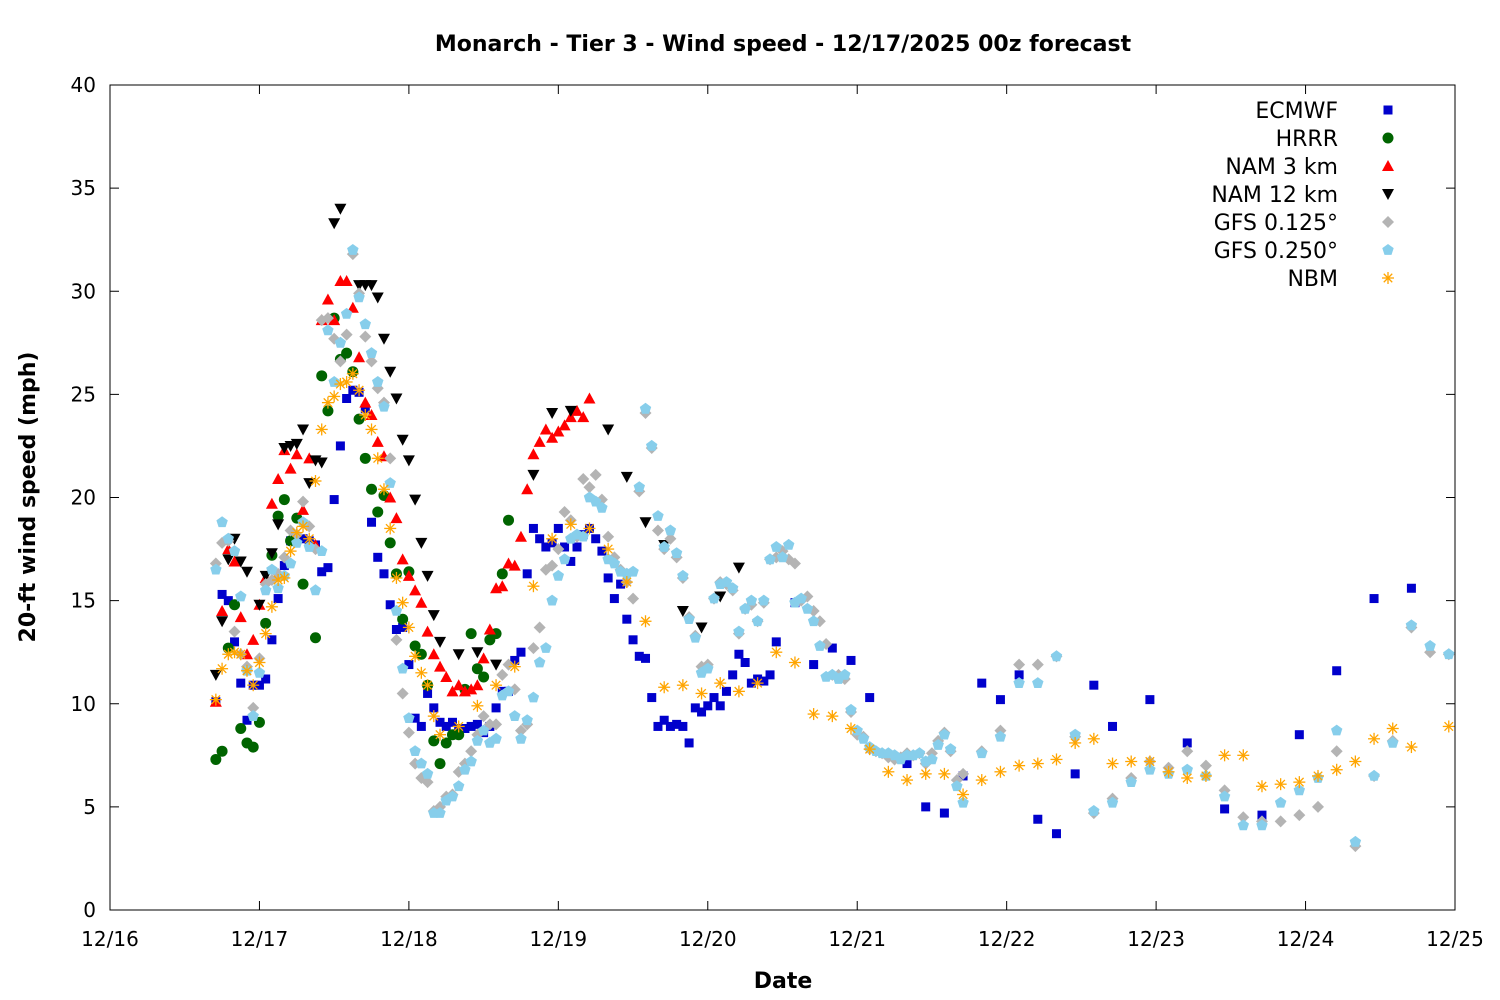 This screenshot has width=1500, height=1000. What do you see at coordinates (783, 981) in the screenshot?
I see `x-axis-title: Date` at bounding box center [783, 981].